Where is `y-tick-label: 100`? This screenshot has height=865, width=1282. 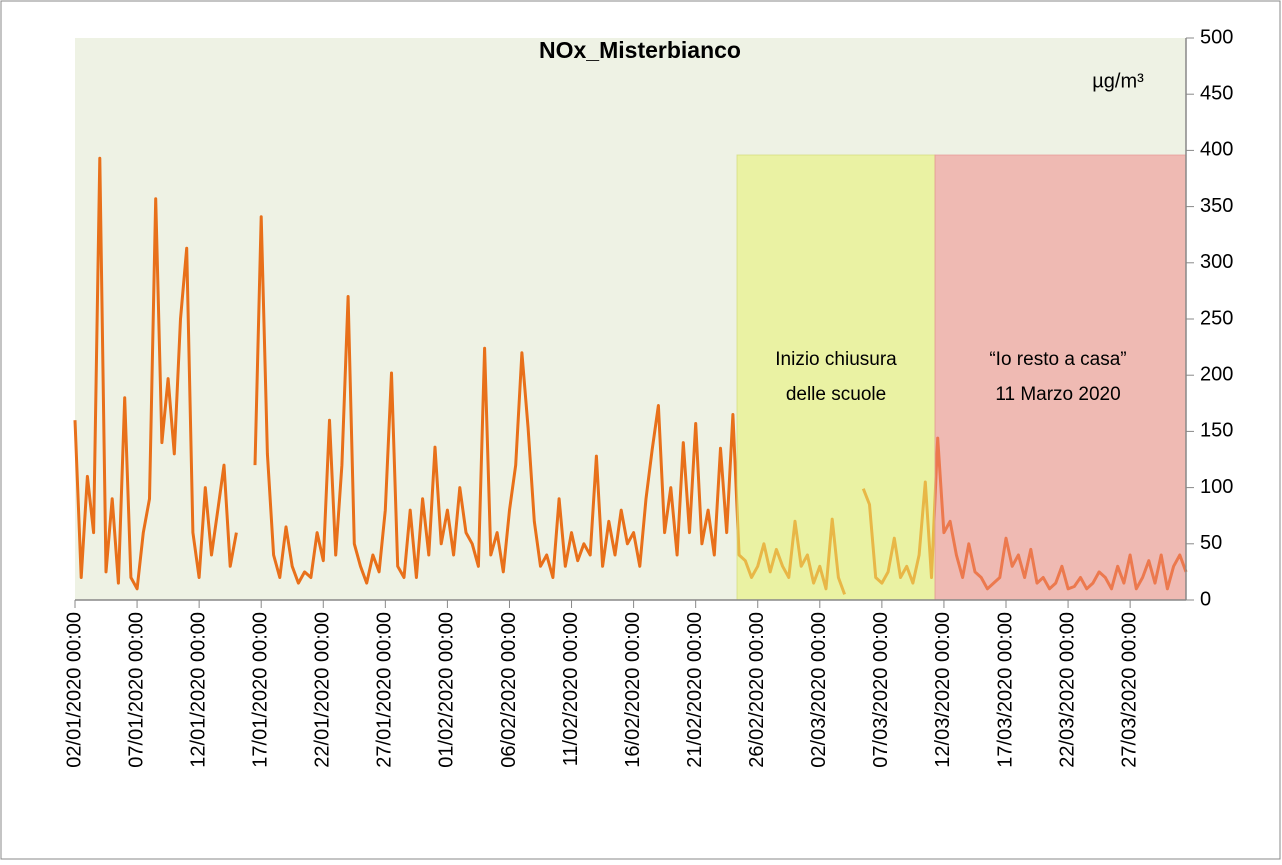
y-tick-label: 100 is located at coordinates (1216, 487).